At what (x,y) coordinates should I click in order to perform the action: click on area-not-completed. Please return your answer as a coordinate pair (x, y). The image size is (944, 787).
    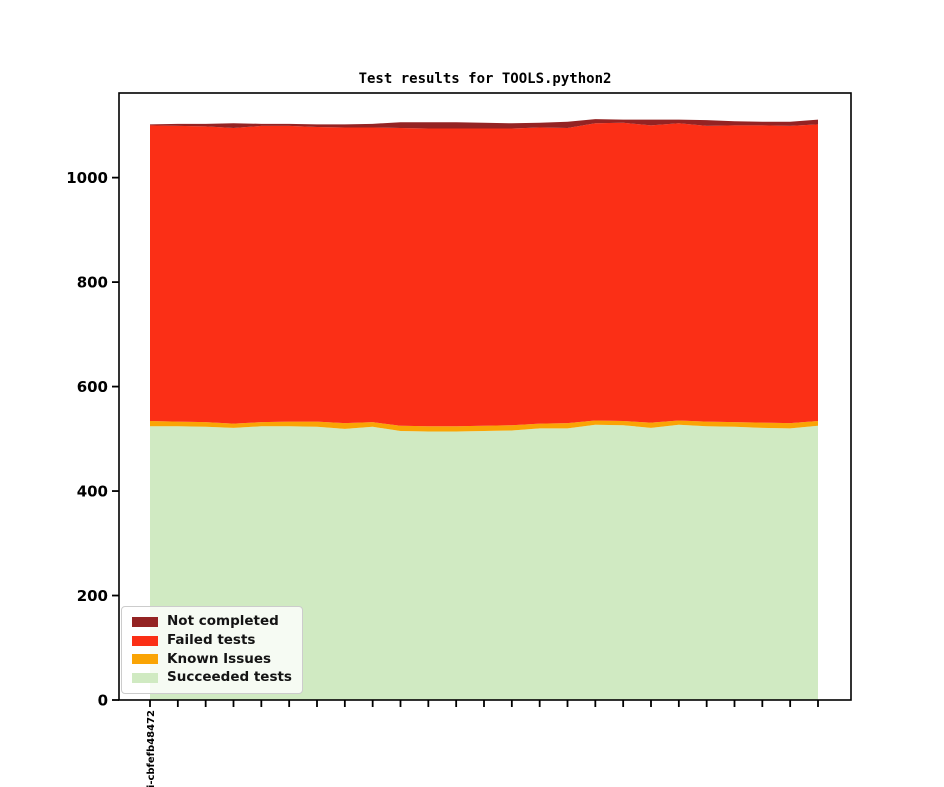
    Looking at the image, I should click on (484, 124).